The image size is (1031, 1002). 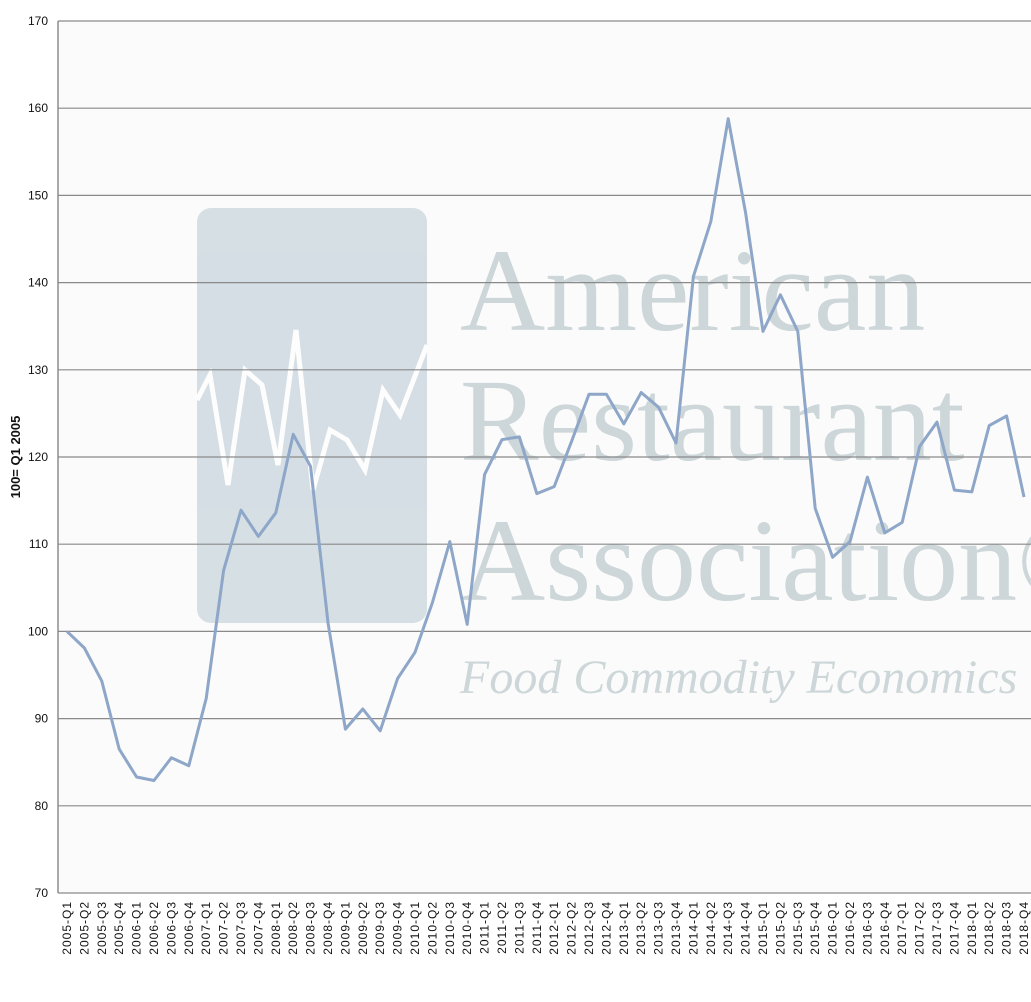 What do you see at coordinates (537, 927) in the screenshot?
I see `x-tick-label: 2011-Q4` at bounding box center [537, 927].